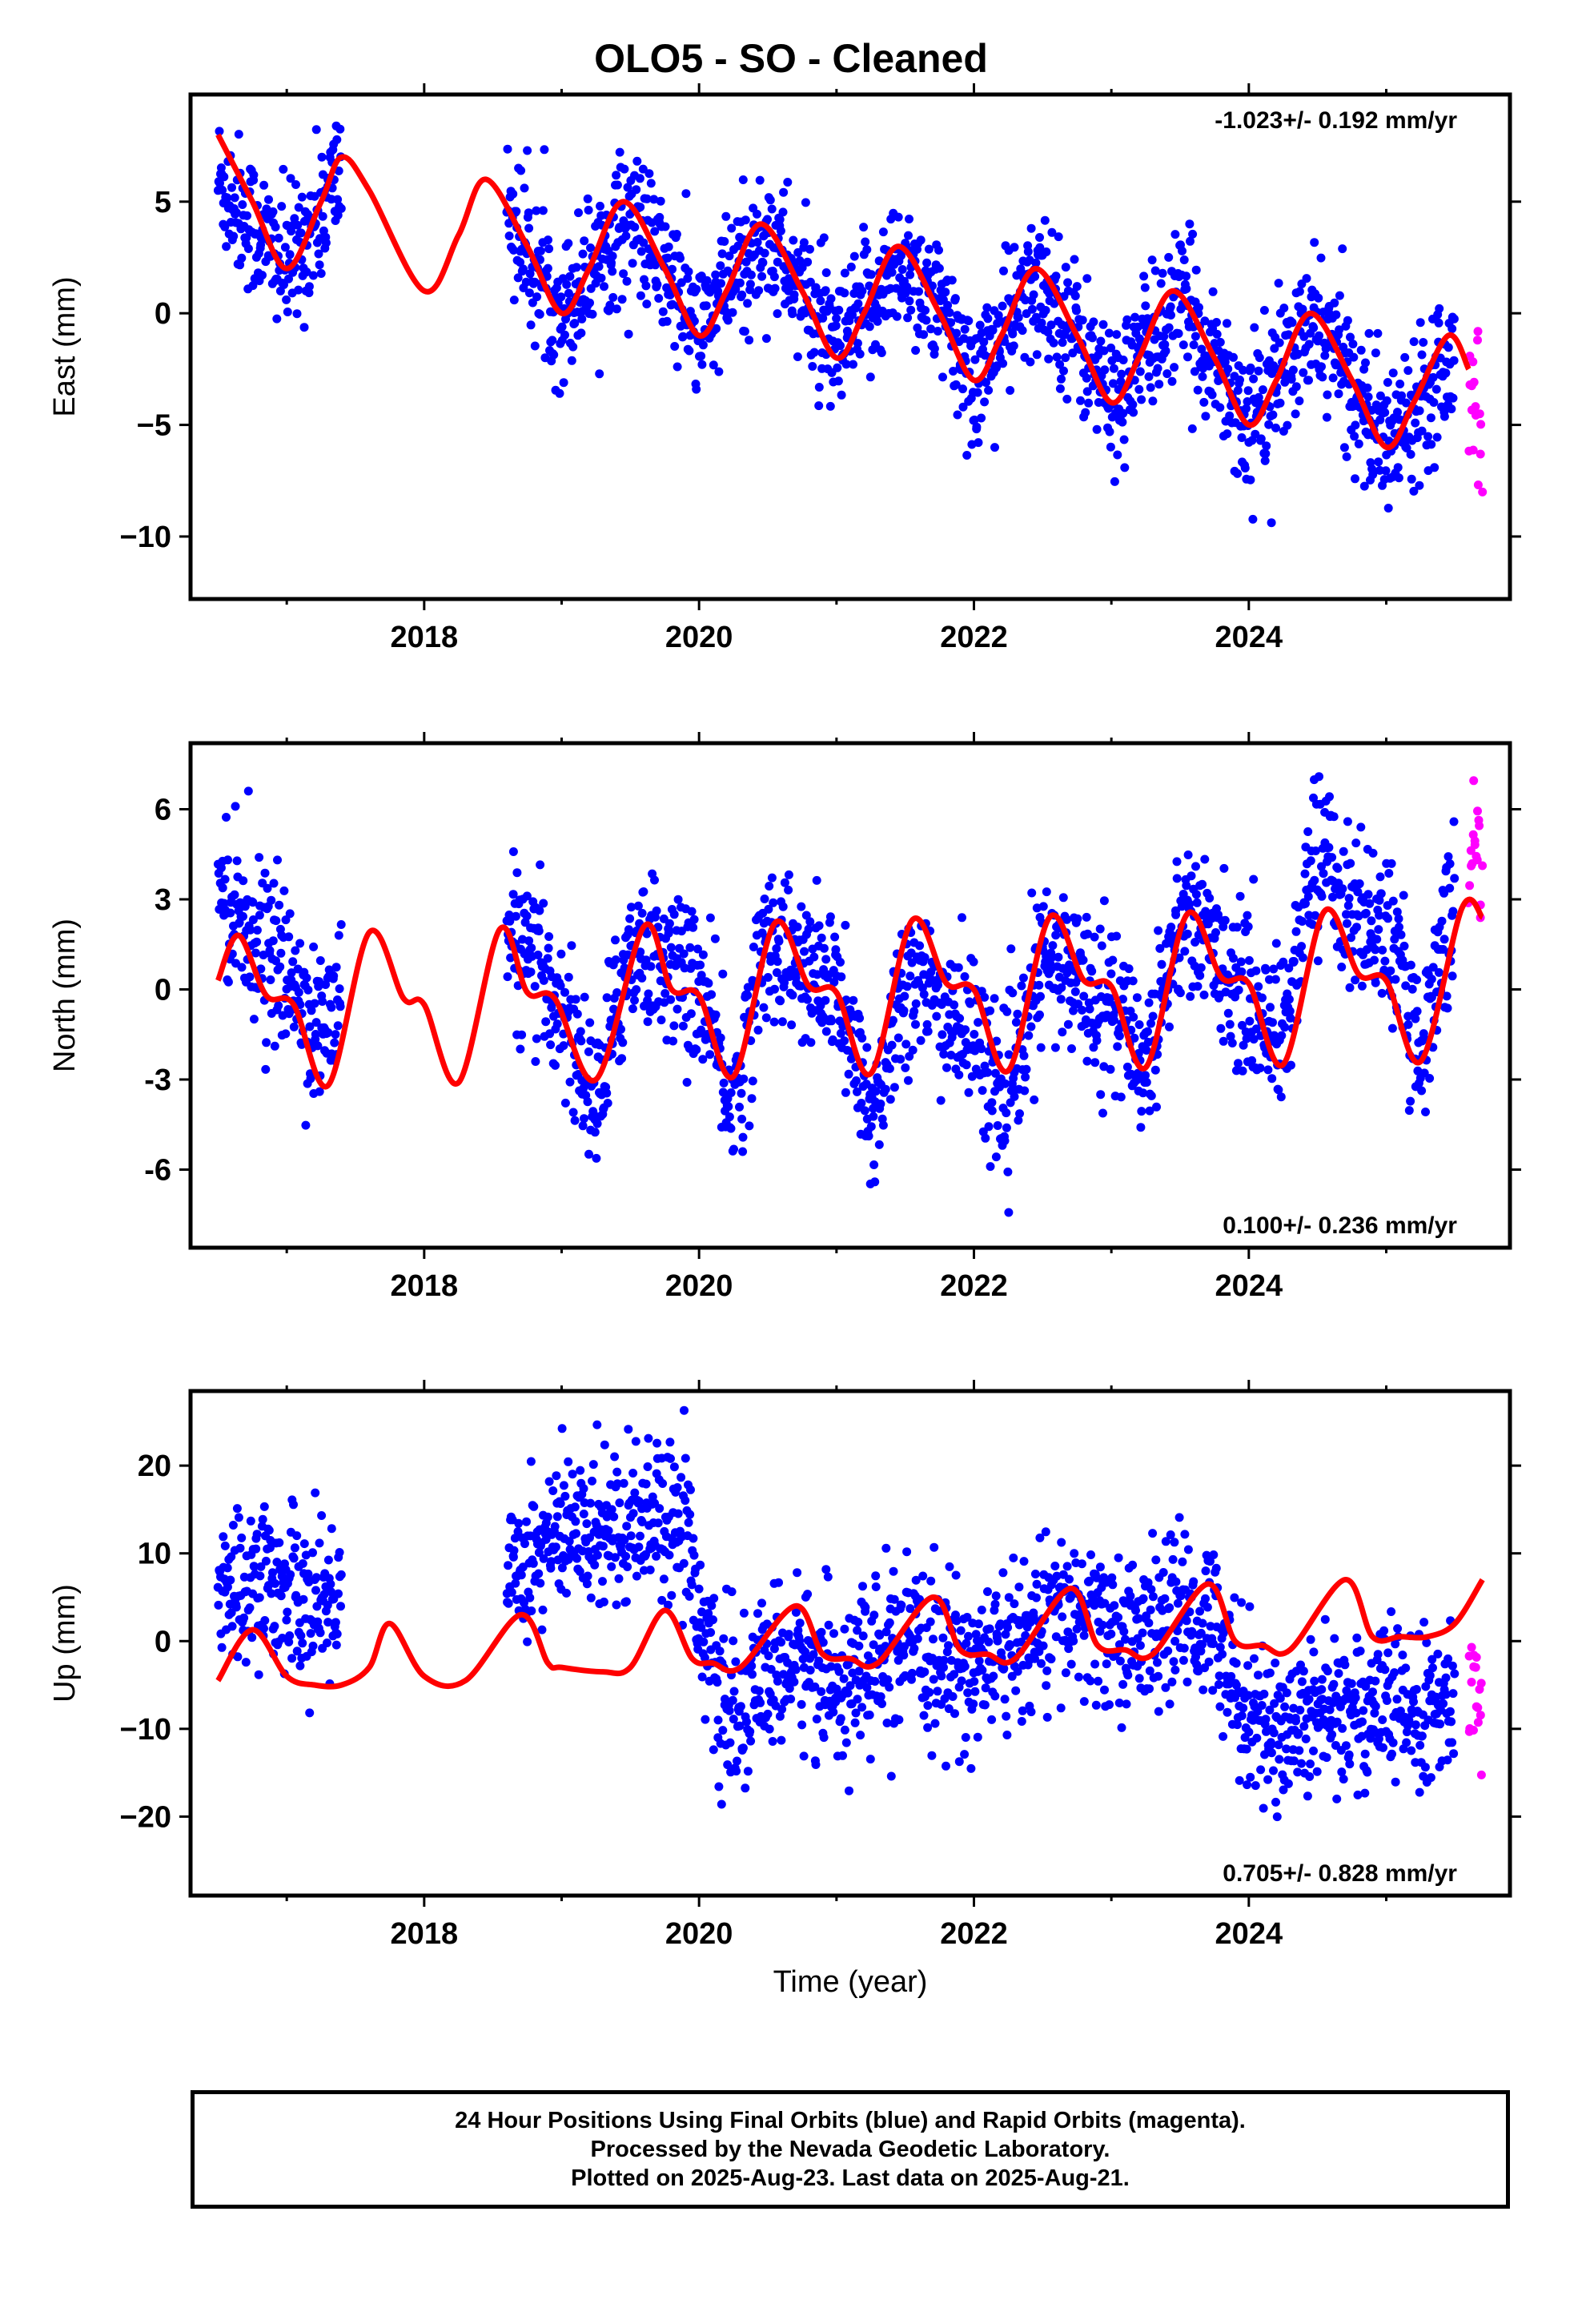  Describe the element at coordinates (1473, 450) in the screenshot. I see `rapid-point` at that location.